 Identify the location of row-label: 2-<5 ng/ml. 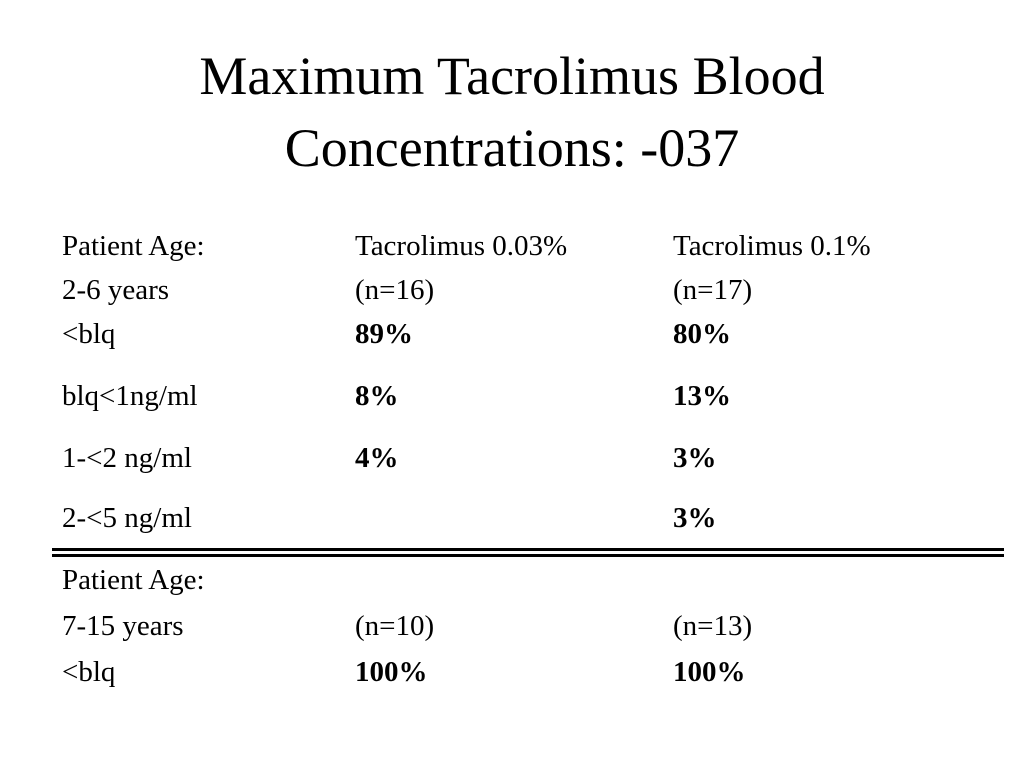
(127, 518).